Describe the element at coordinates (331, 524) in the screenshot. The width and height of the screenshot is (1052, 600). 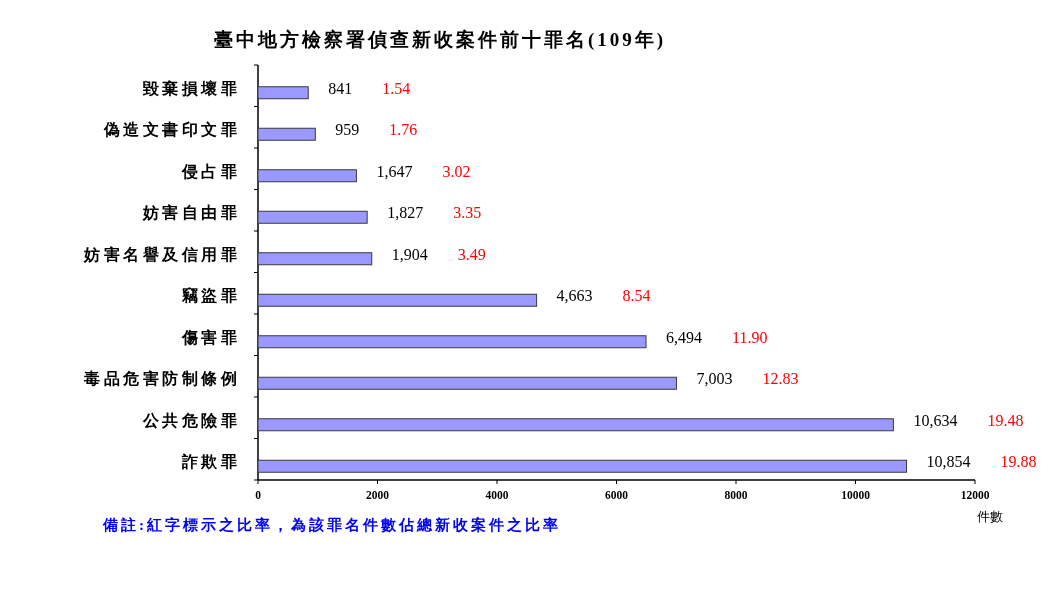
I see `text: 備註:紅字標示之比率，為該罪名件數佔總新收案件之比率` at that location.